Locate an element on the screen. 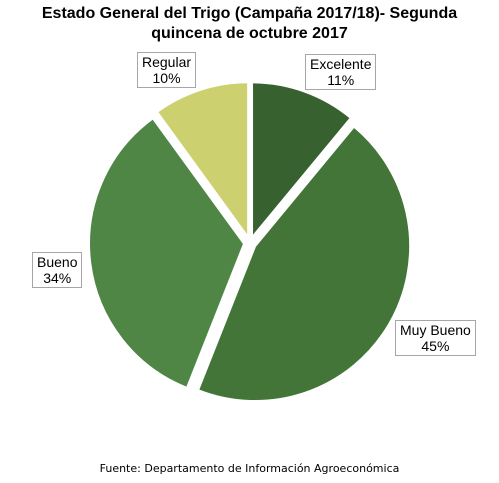  slice-label-regular: Regular 10% is located at coordinates (167, 70).